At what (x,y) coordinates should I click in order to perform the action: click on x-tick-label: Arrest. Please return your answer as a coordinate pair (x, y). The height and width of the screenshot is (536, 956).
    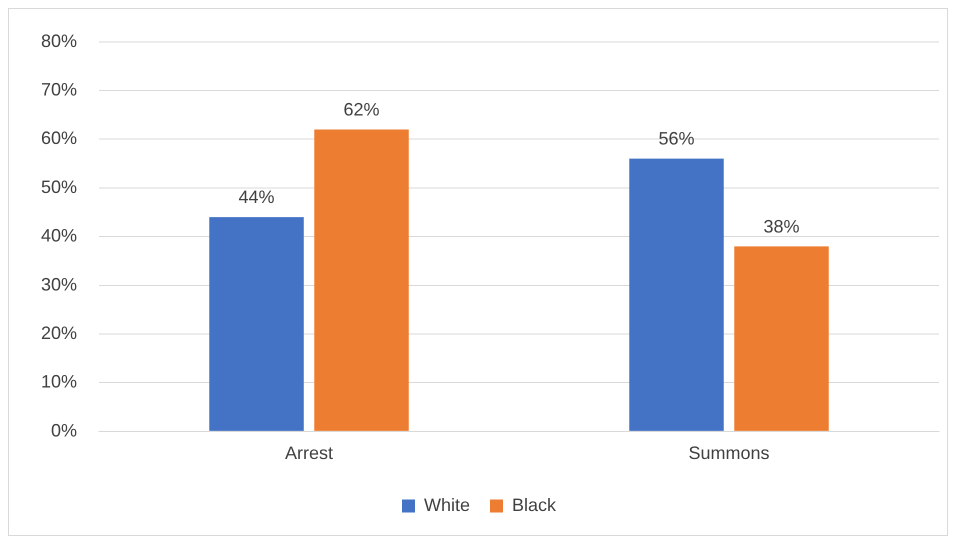
    Looking at the image, I should click on (309, 453).